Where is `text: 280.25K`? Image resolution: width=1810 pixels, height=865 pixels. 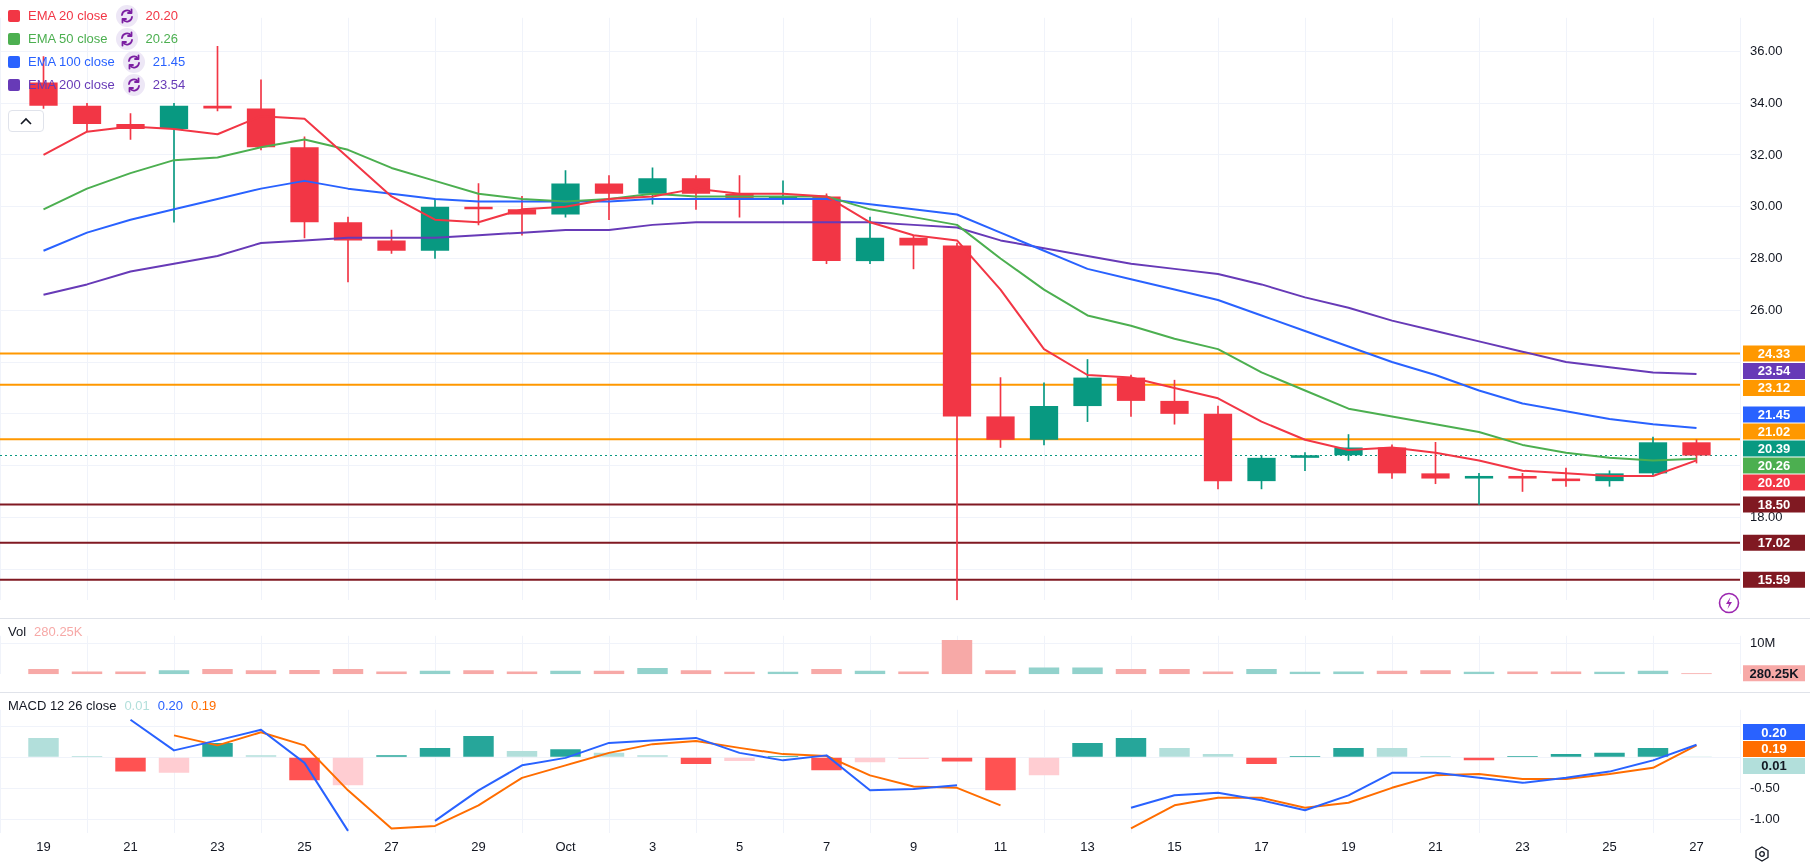
text: 280.25K is located at coordinates (1774, 673).